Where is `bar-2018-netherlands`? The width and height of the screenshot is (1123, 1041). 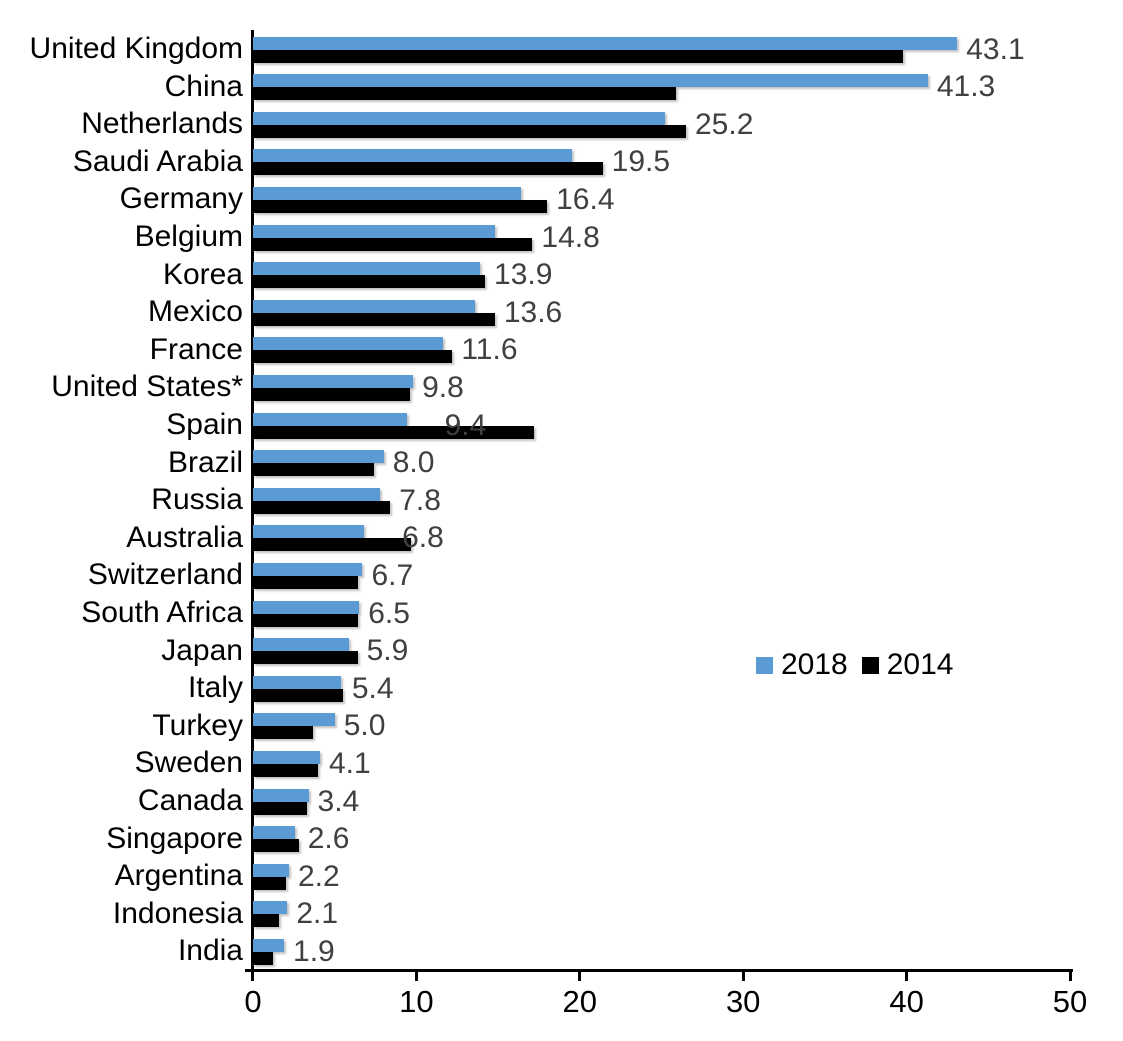
bar-2018-netherlands is located at coordinates (459, 118).